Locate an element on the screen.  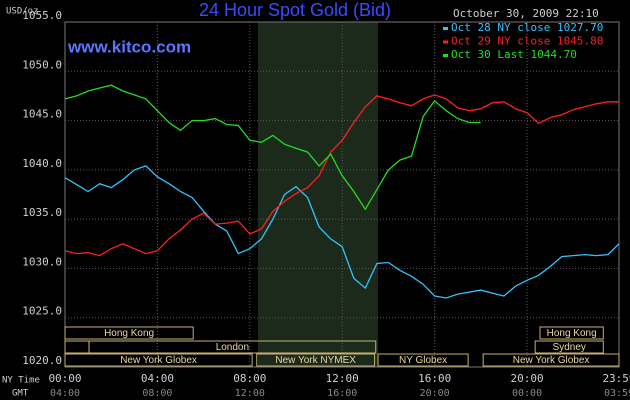
y-tick-label: 1050.0 is located at coordinates (42, 64).